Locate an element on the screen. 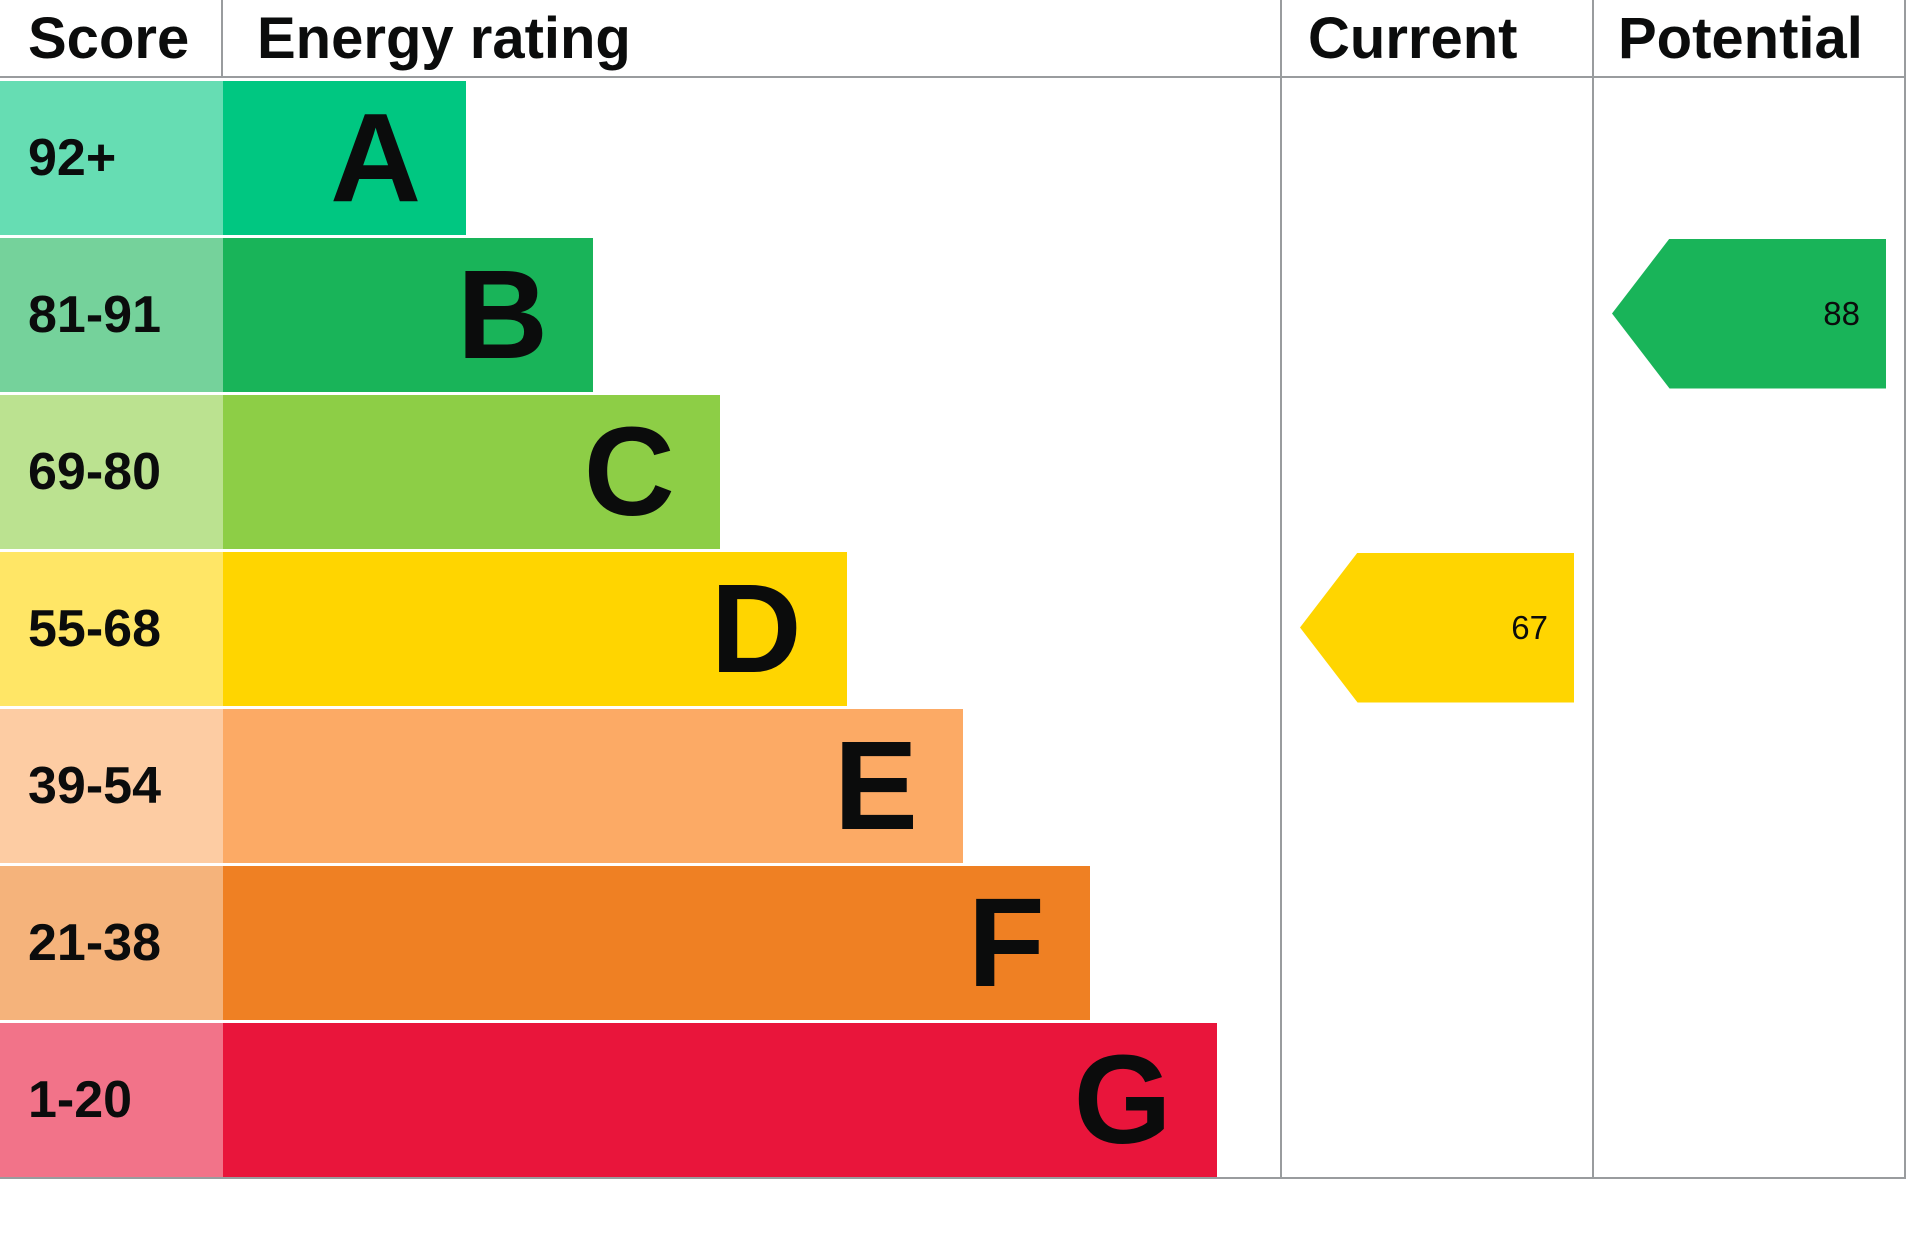  score-label: 39-54 is located at coordinates (94, 786).